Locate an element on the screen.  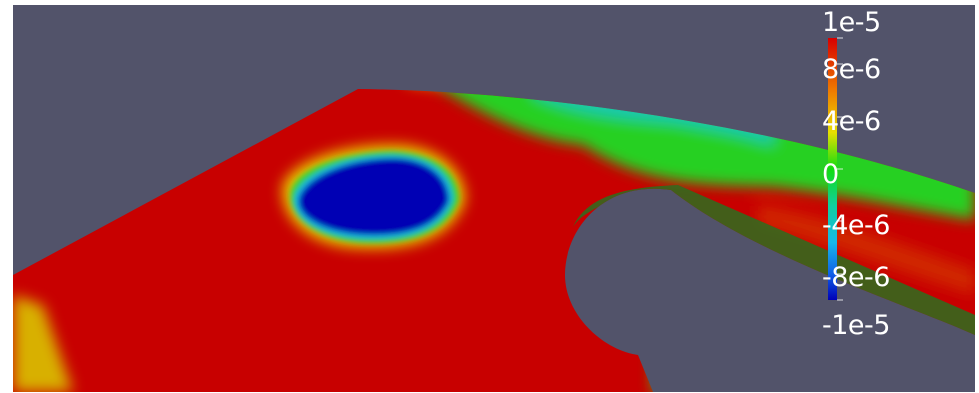
colorbar-label-max: 1e-5 is located at coordinates (851, 22).